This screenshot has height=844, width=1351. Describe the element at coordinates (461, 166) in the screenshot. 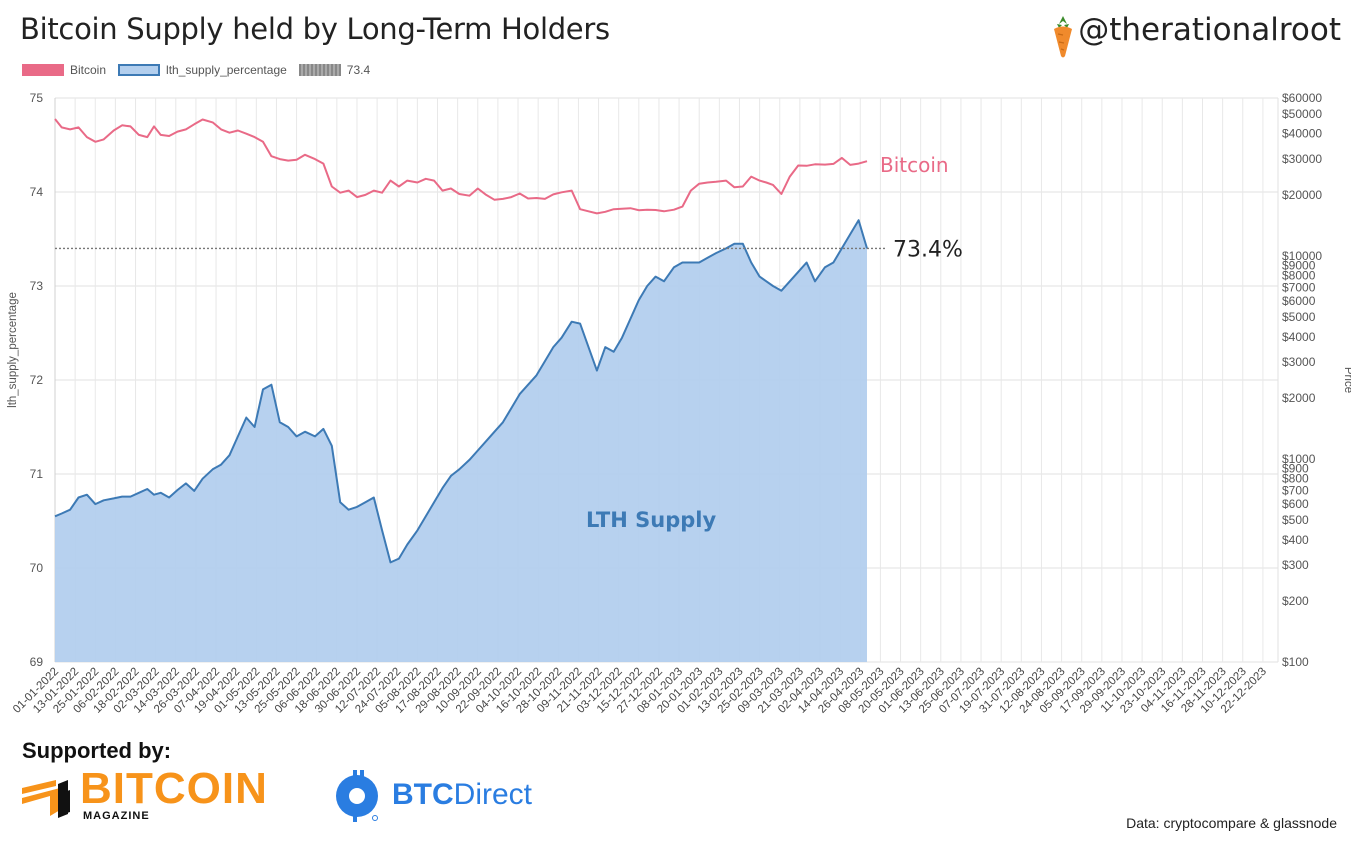

I see `bitcoin-price-line` at that location.